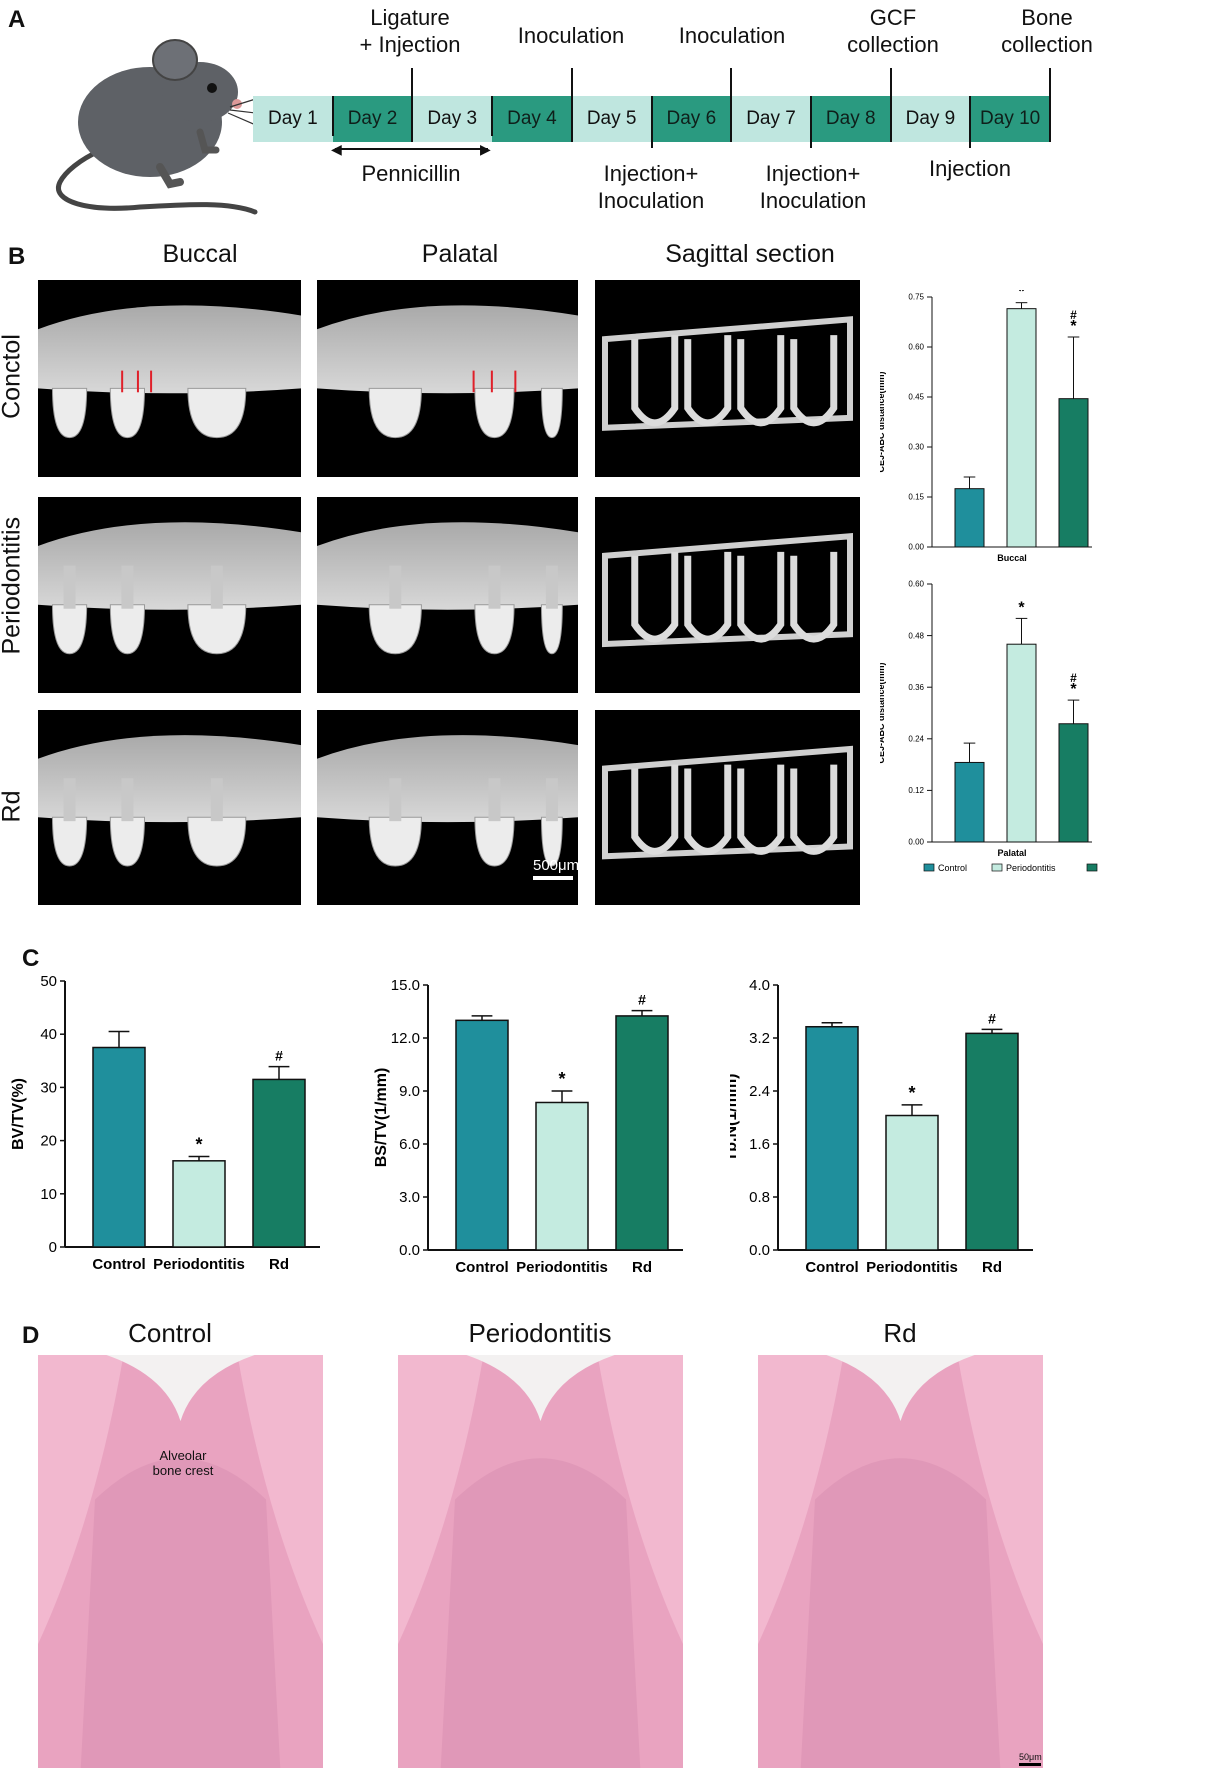 The image size is (1230, 1768). I want to click on y-axis-label: Tb.N(1/mm), so click(735, 1118).